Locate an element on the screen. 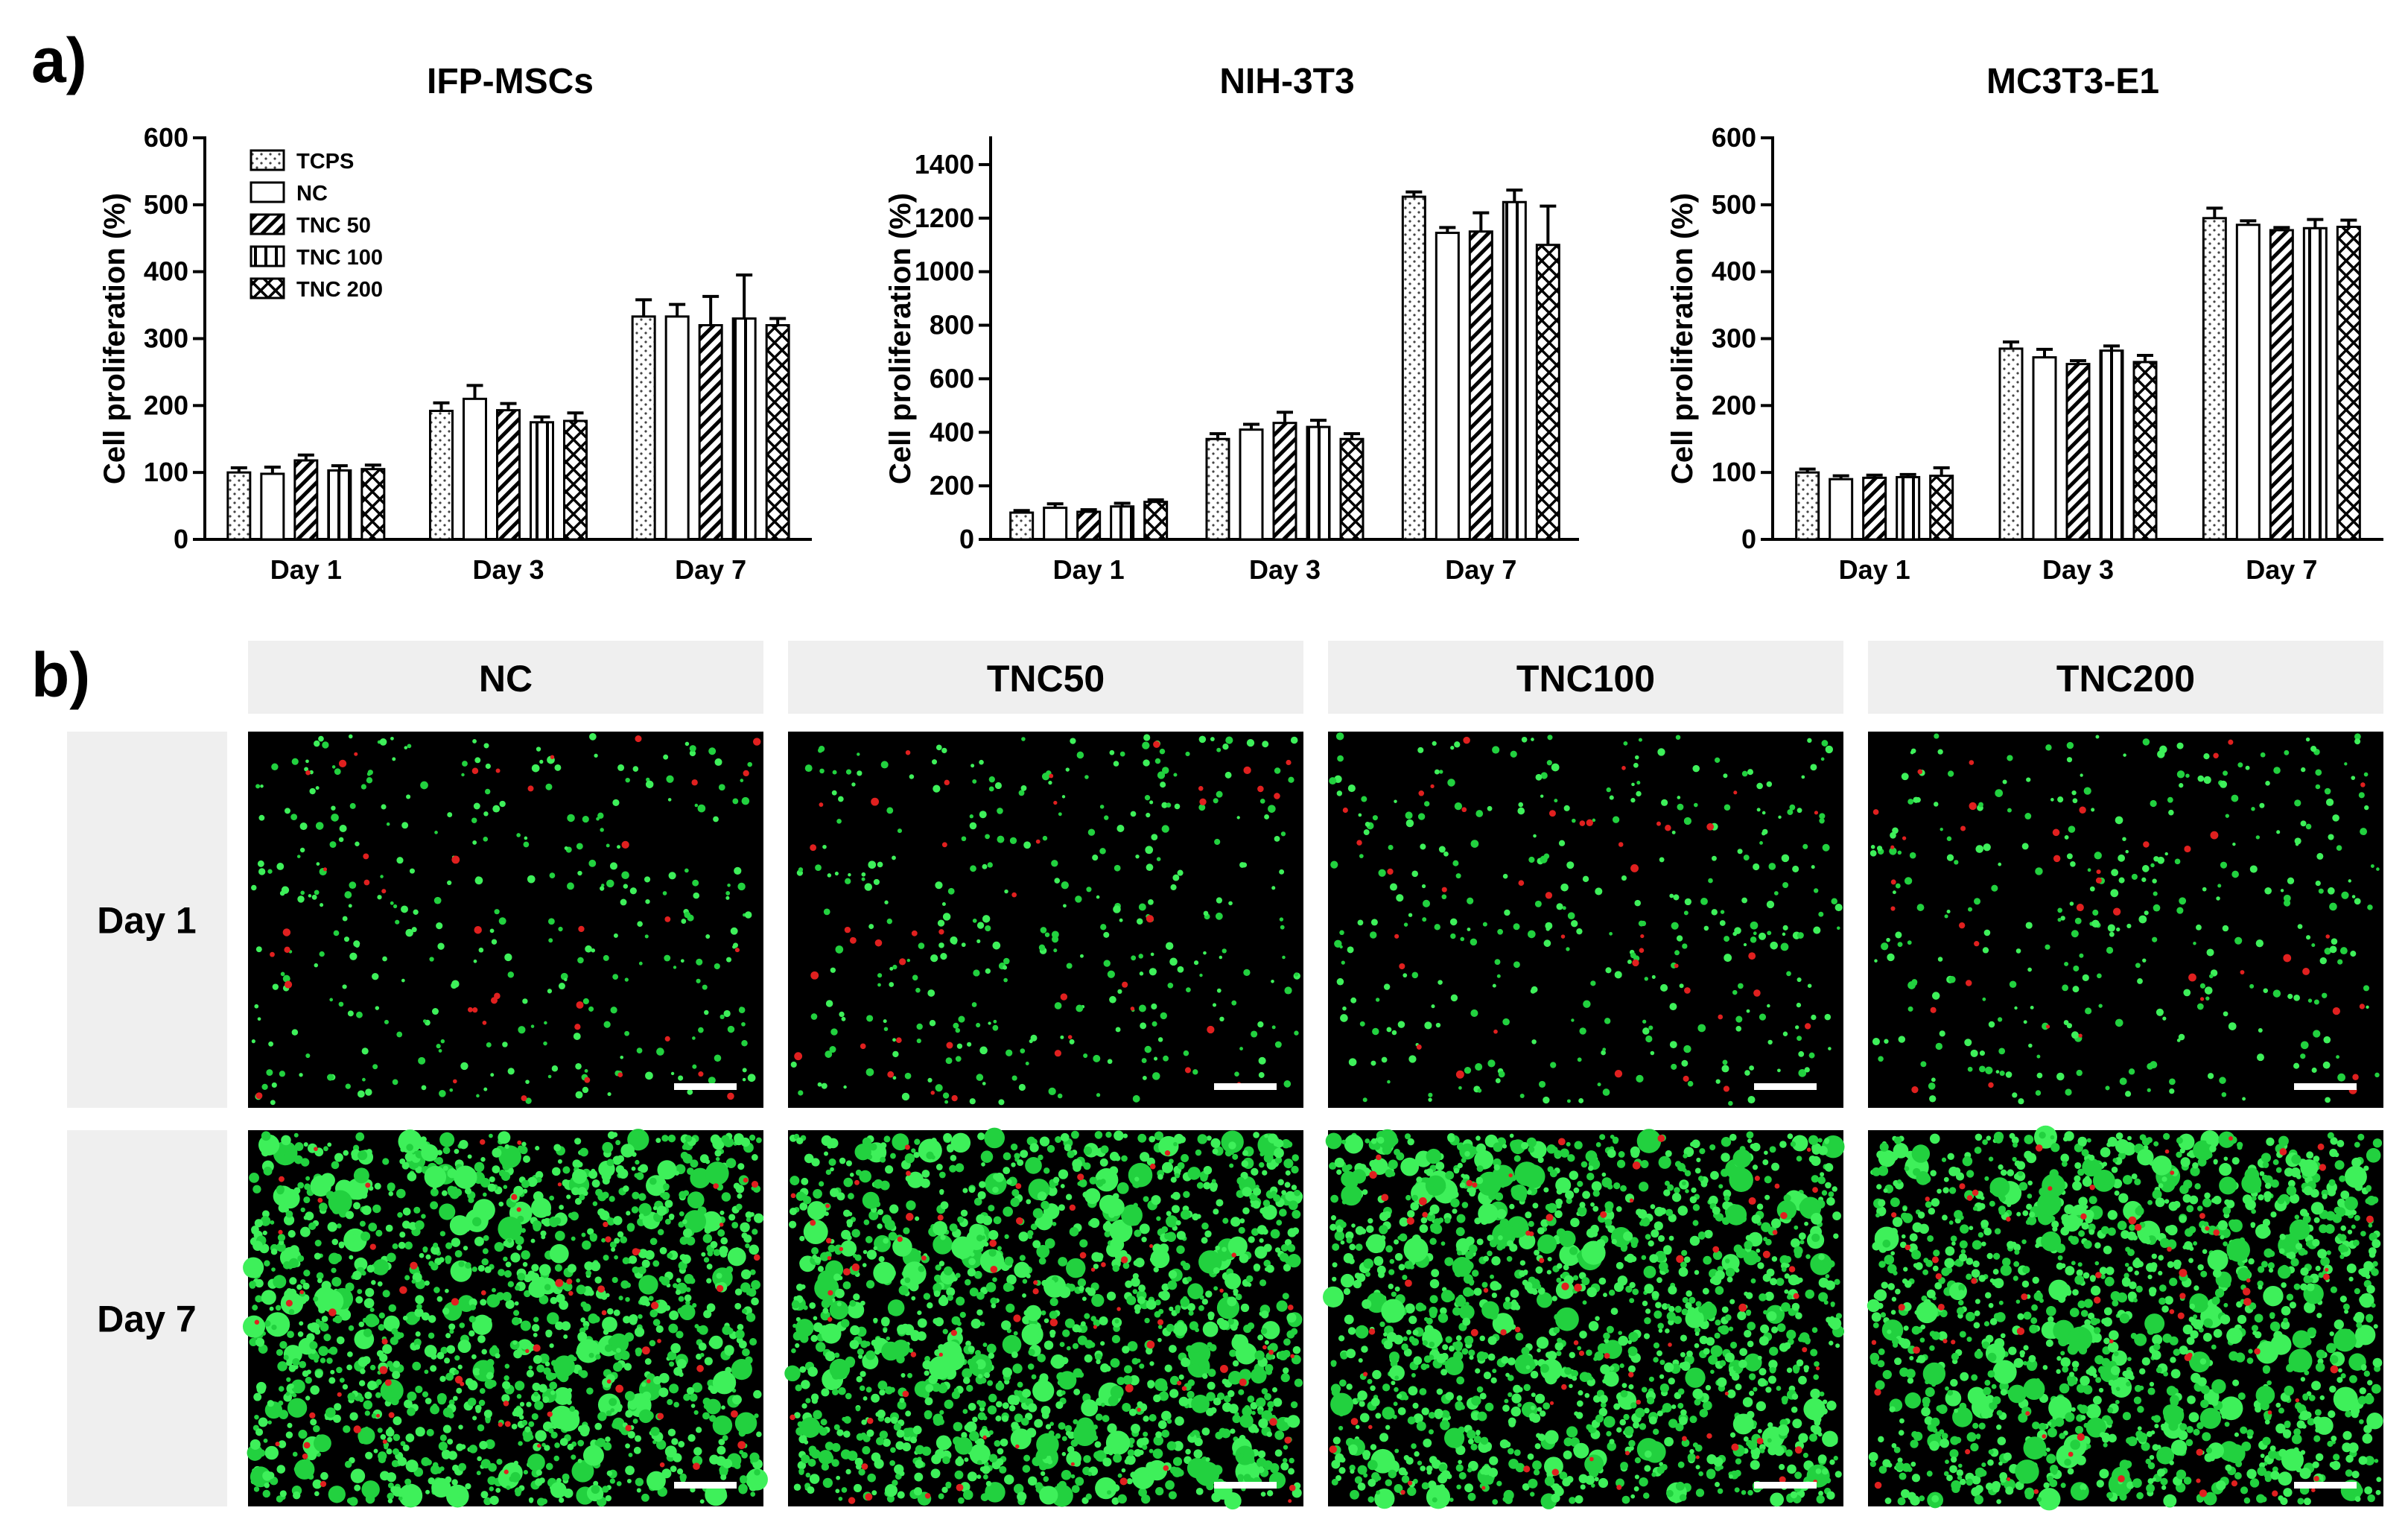  chart-title: MC3T3-E1 is located at coordinates (2072, 81).